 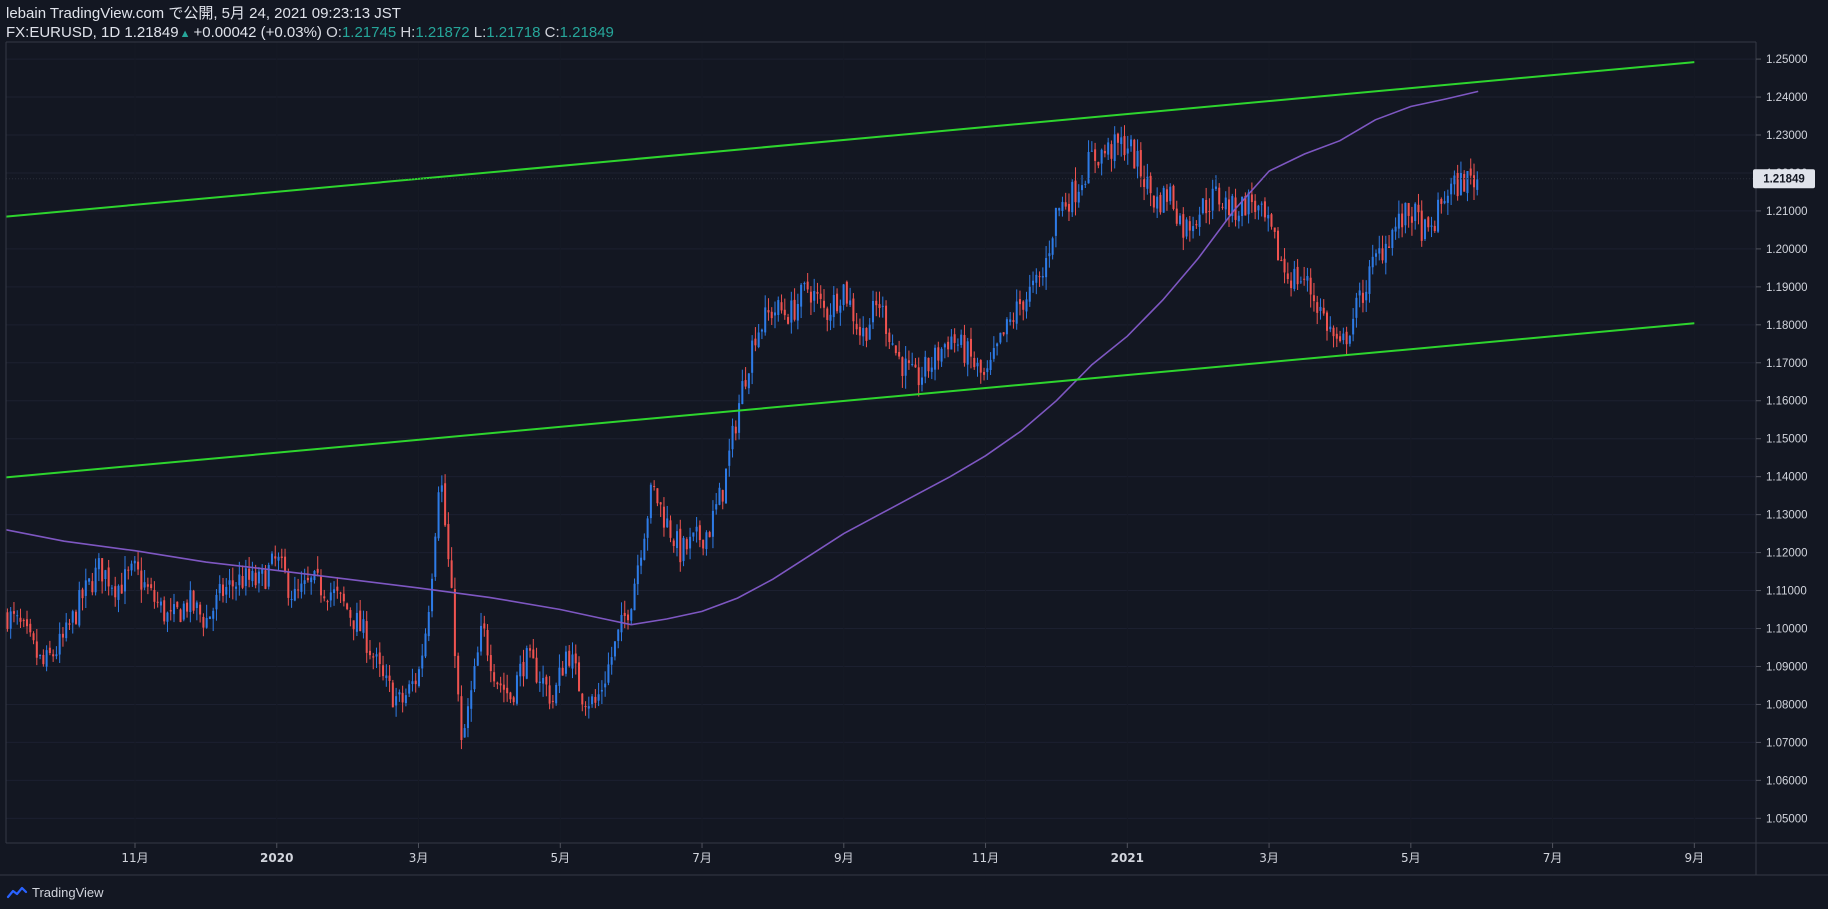 I want to click on symbol-interval: FX:EURUSD, 1D, so click(x=63, y=32).